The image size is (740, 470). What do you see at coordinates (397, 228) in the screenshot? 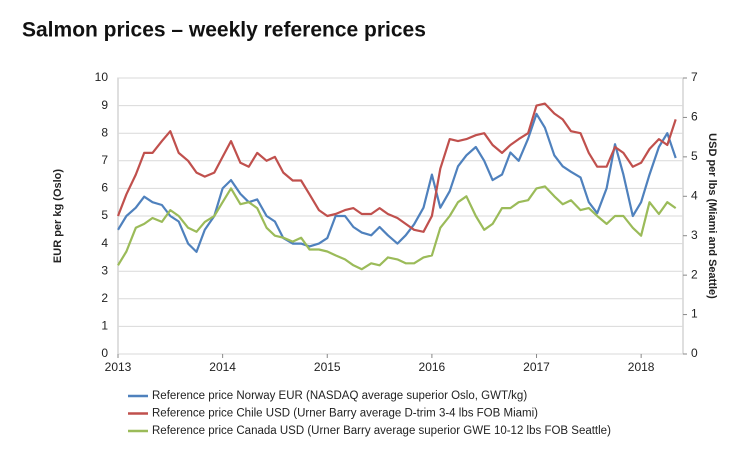
I see `series-line` at bounding box center [397, 228].